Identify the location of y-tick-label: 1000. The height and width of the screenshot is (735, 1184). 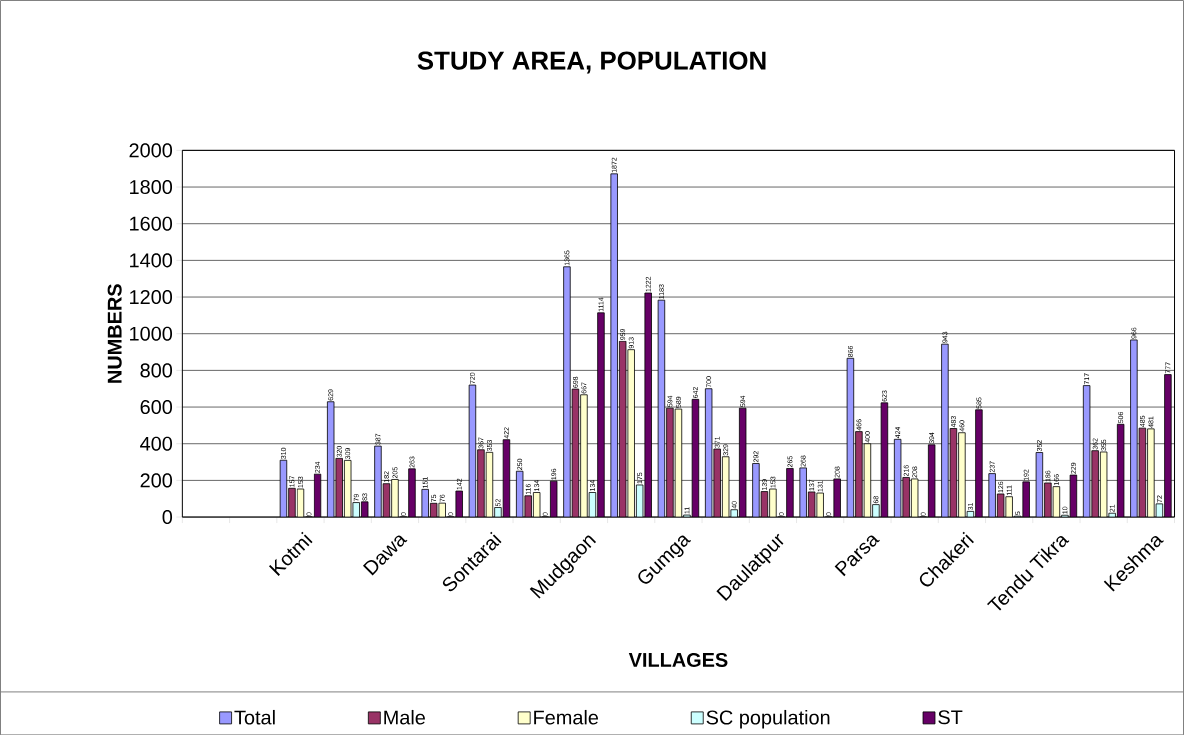
(151, 333).